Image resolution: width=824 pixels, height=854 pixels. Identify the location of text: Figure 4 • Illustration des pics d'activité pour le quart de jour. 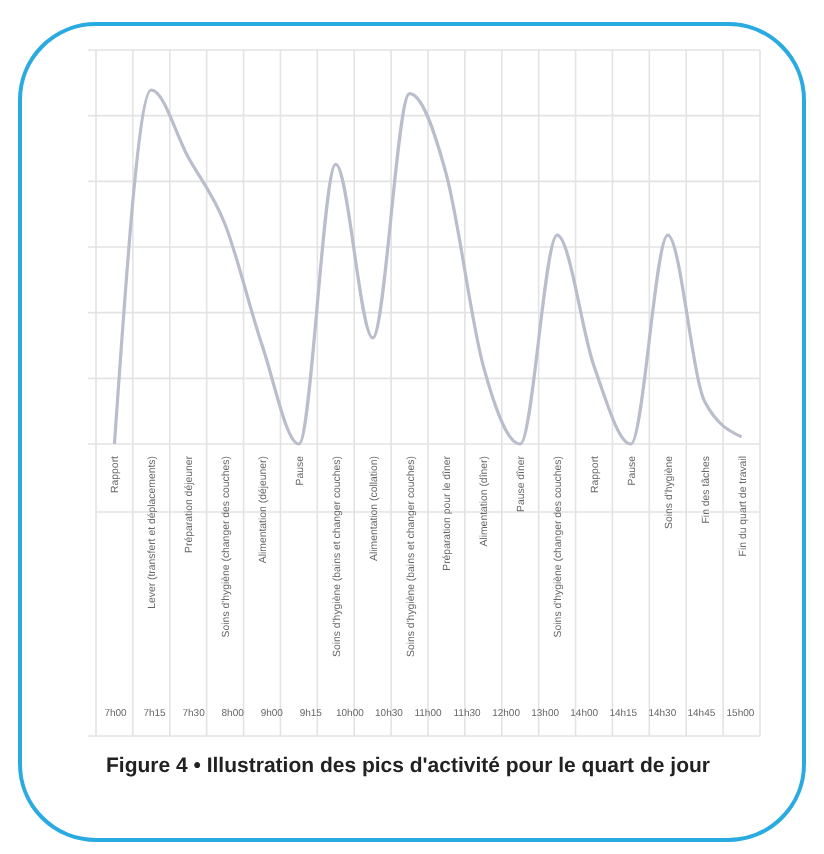
(408, 766).